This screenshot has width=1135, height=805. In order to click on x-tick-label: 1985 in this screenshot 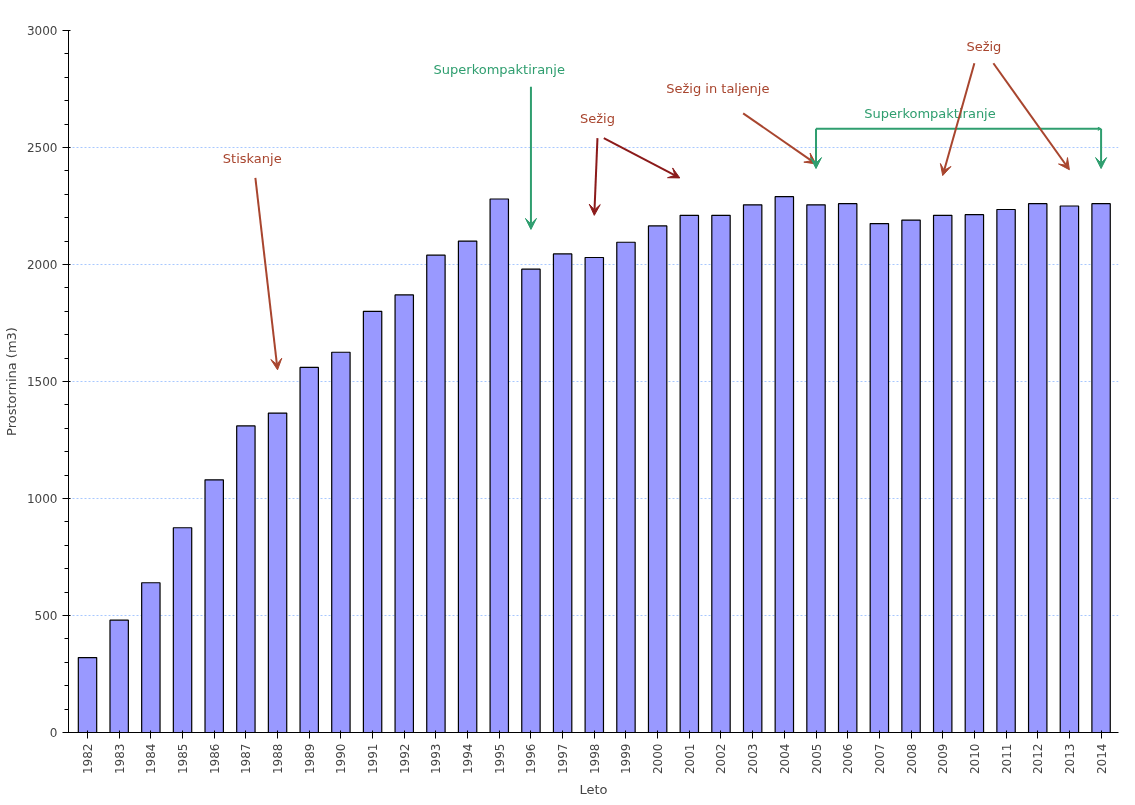, I will do `click(183, 759)`.